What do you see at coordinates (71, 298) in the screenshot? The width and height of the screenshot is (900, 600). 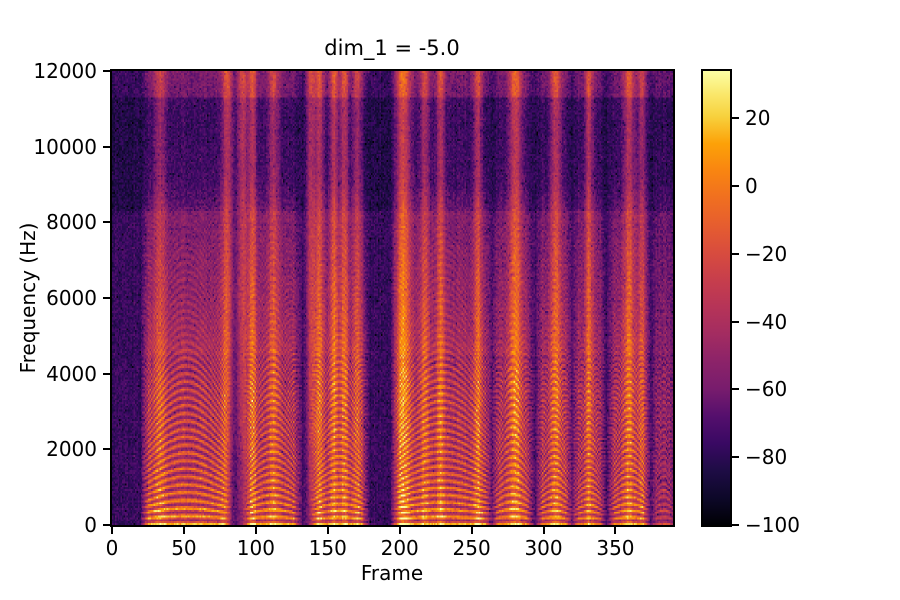 I see `y-tick-label: 6000` at bounding box center [71, 298].